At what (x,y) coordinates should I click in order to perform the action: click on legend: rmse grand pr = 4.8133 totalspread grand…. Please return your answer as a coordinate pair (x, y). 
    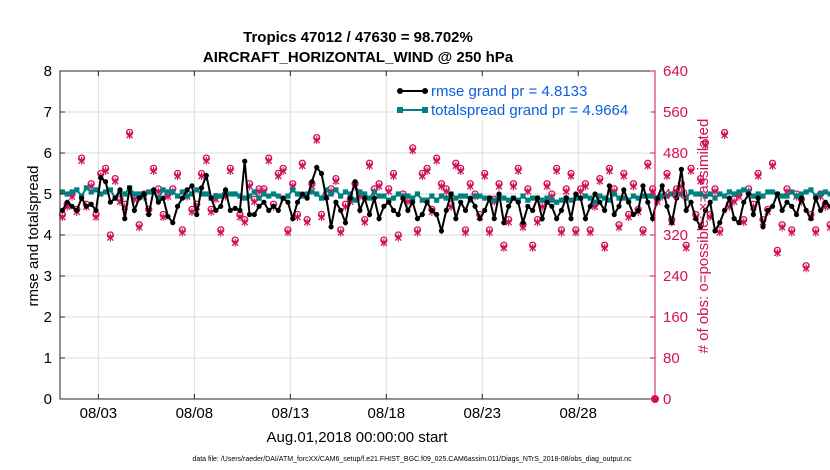
    Looking at the image, I should click on (522, 100).